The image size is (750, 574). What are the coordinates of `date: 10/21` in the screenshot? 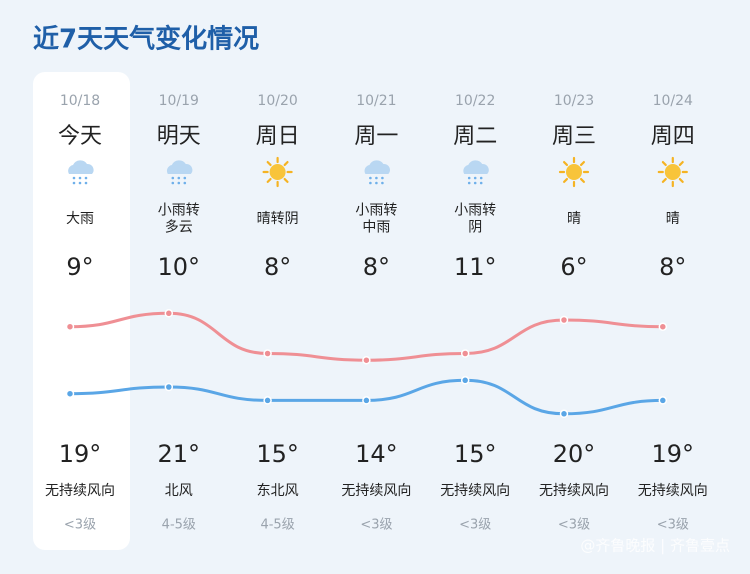 It's located at (376, 101).